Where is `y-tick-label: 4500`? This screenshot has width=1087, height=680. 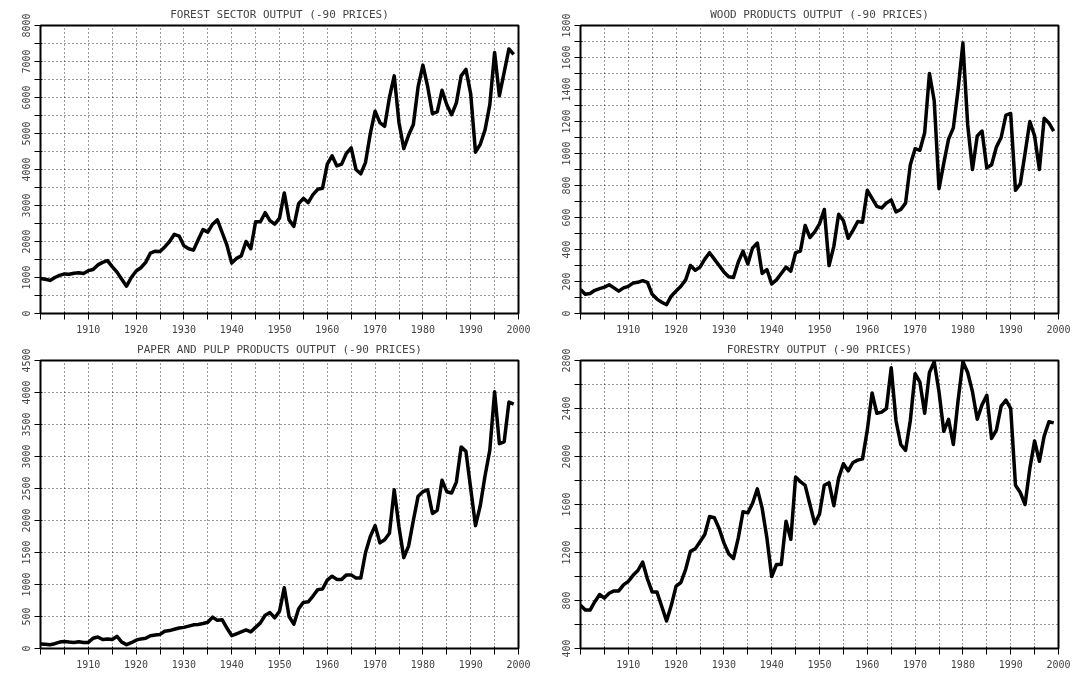
y-tick-label: 4500 is located at coordinates (26, 360).